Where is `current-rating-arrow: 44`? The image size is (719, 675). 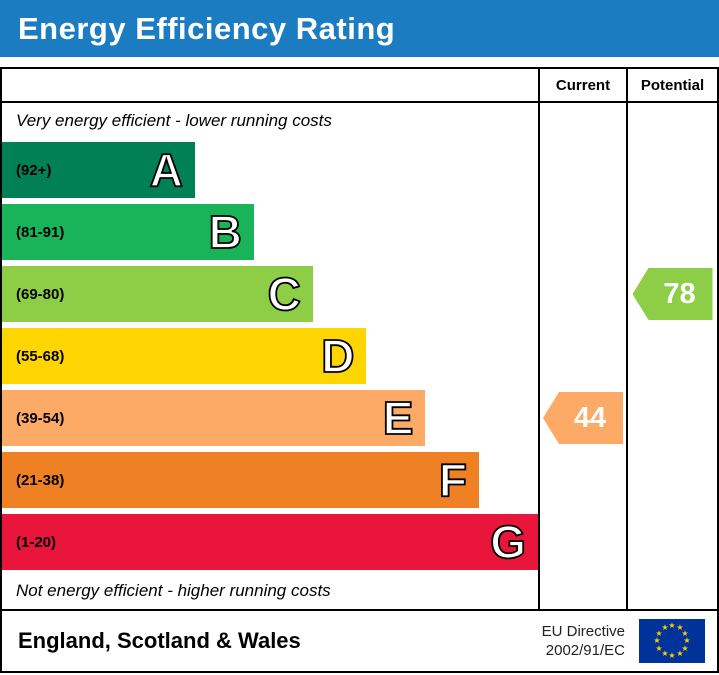 current-rating-arrow: 44 is located at coordinates (583, 418).